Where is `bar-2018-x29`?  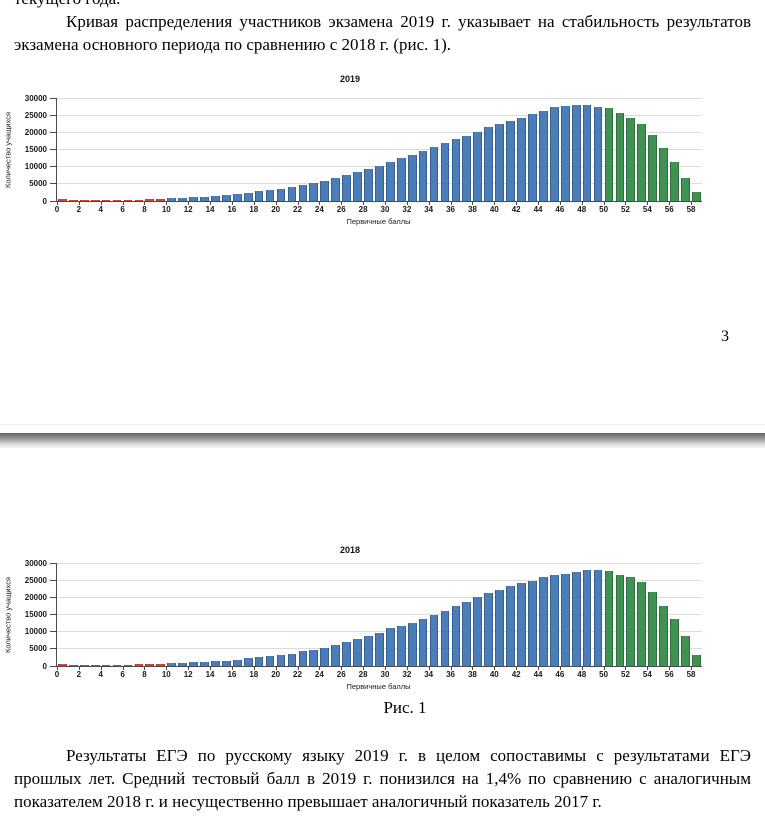 bar-2018-x29 is located at coordinates (379, 649).